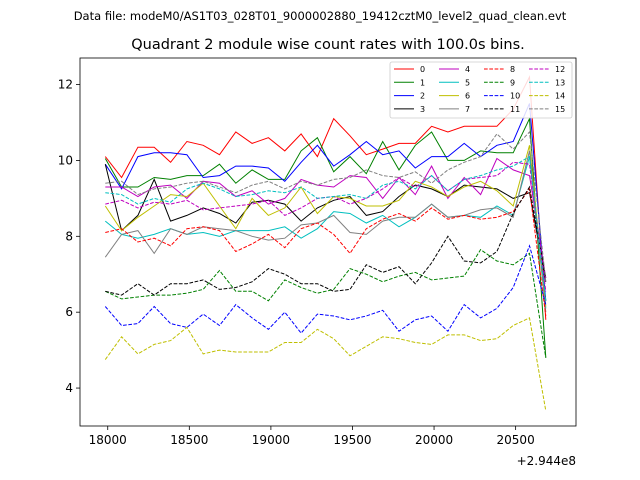 Image resolution: width=640 pixels, height=480 pixels. Describe the element at coordinates (467, 82) in the screenshot. I see `legend-label-5: 5` at that location.